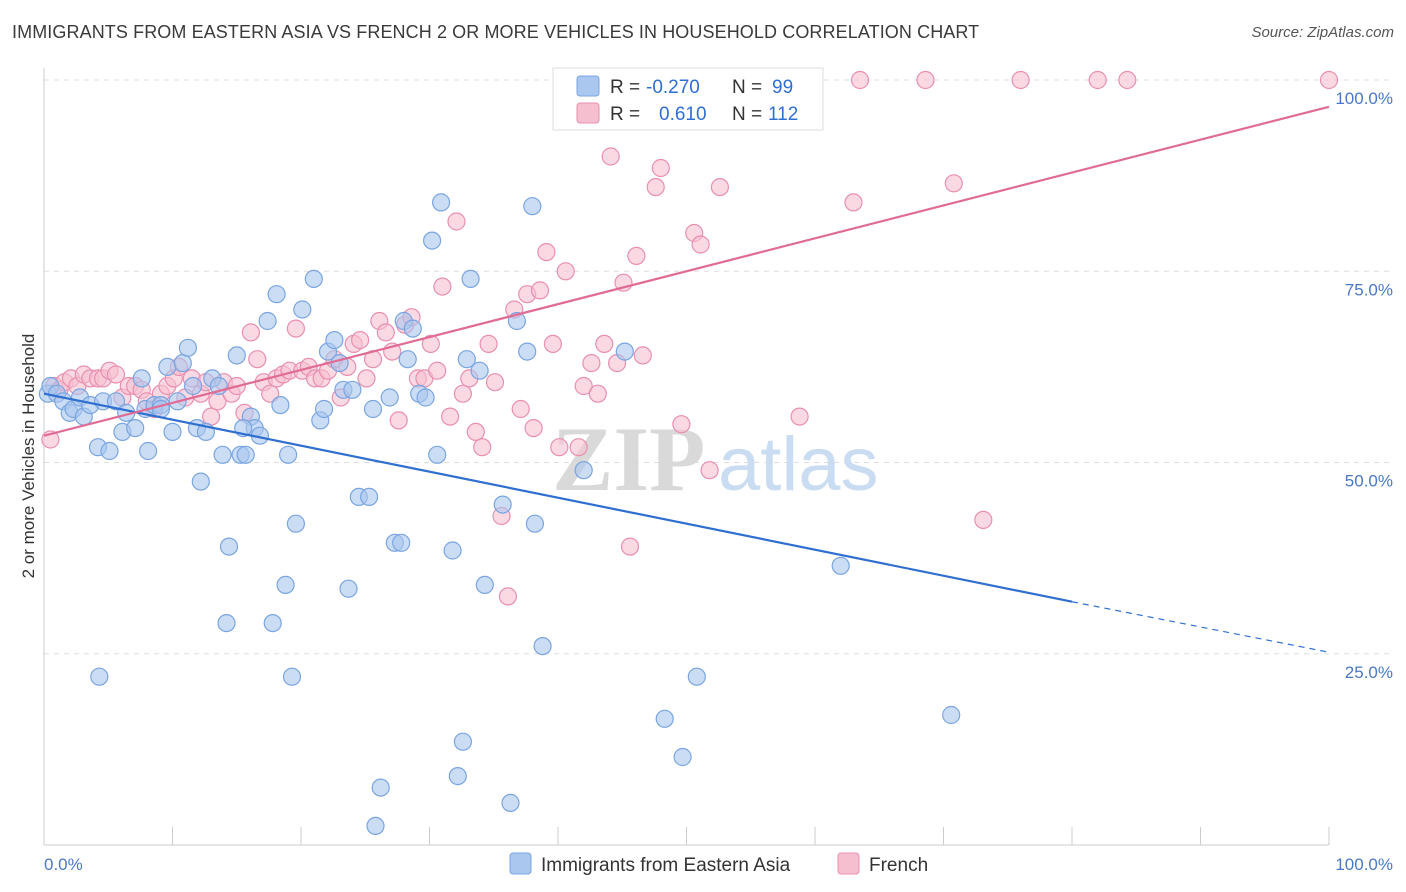 The image size is (1406, 892). What do you see at coordinates (63, 864) in the screenshot?
I see `x-tick-label-0: 0.0%` at bounding box center [63, 864].